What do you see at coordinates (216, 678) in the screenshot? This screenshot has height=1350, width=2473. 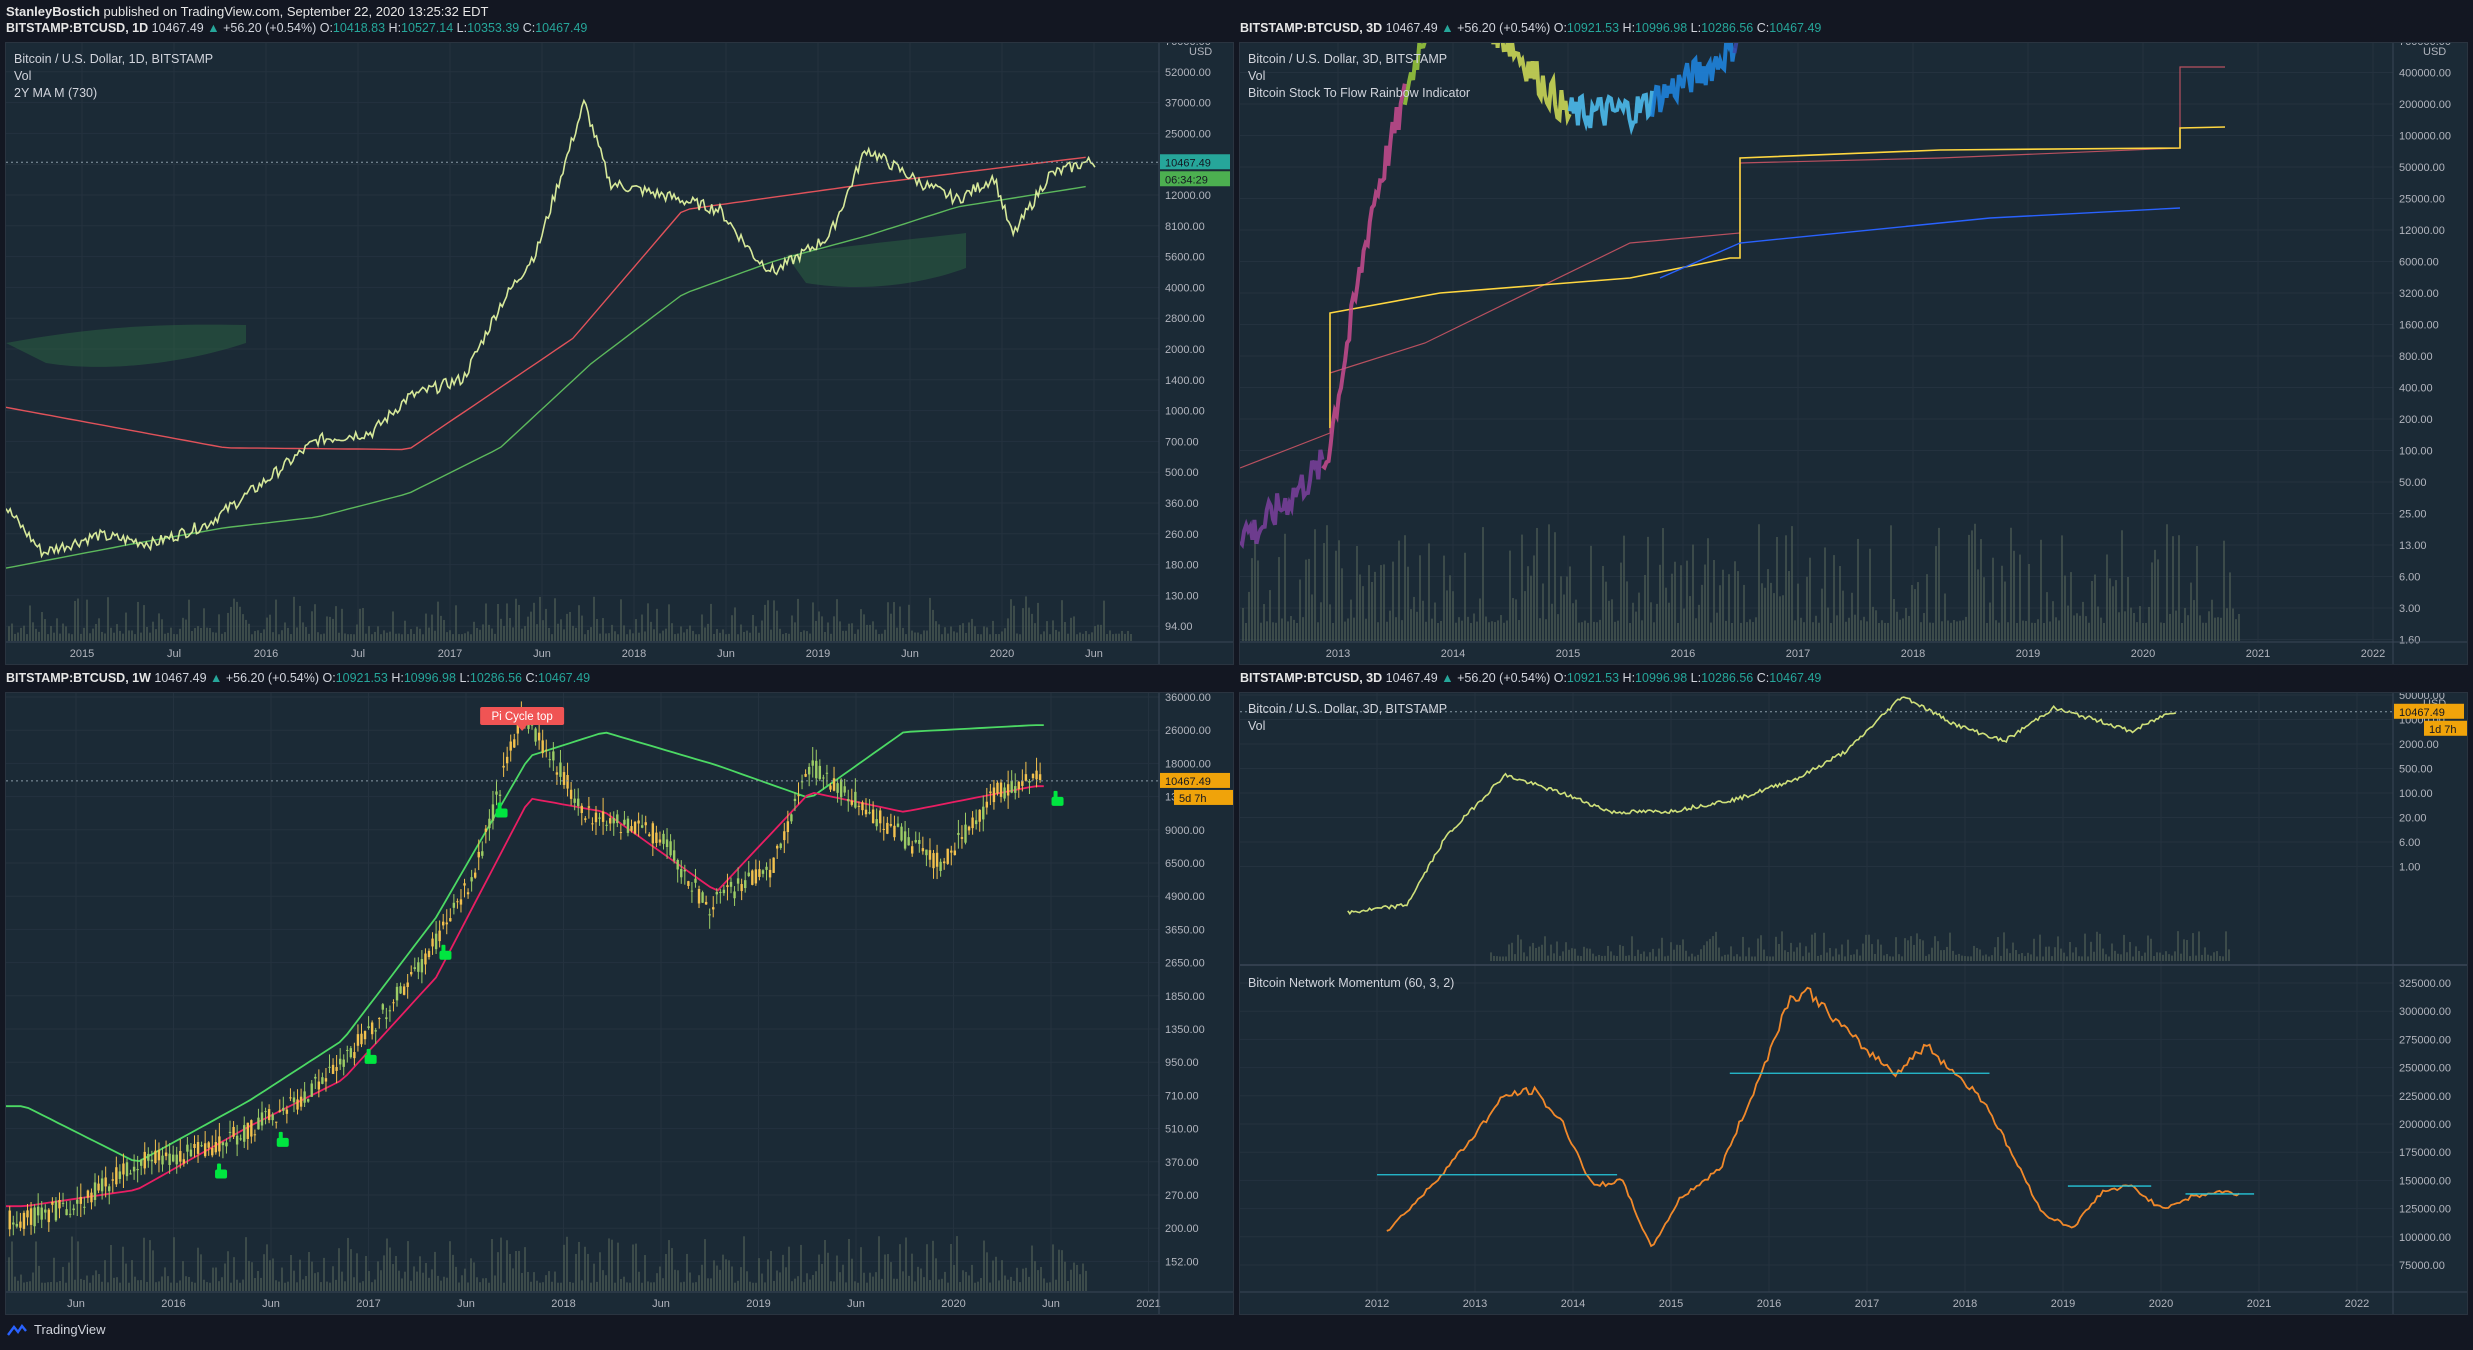 I see `p3-arrow-icon: ▲` at bounding box center [216, 678].